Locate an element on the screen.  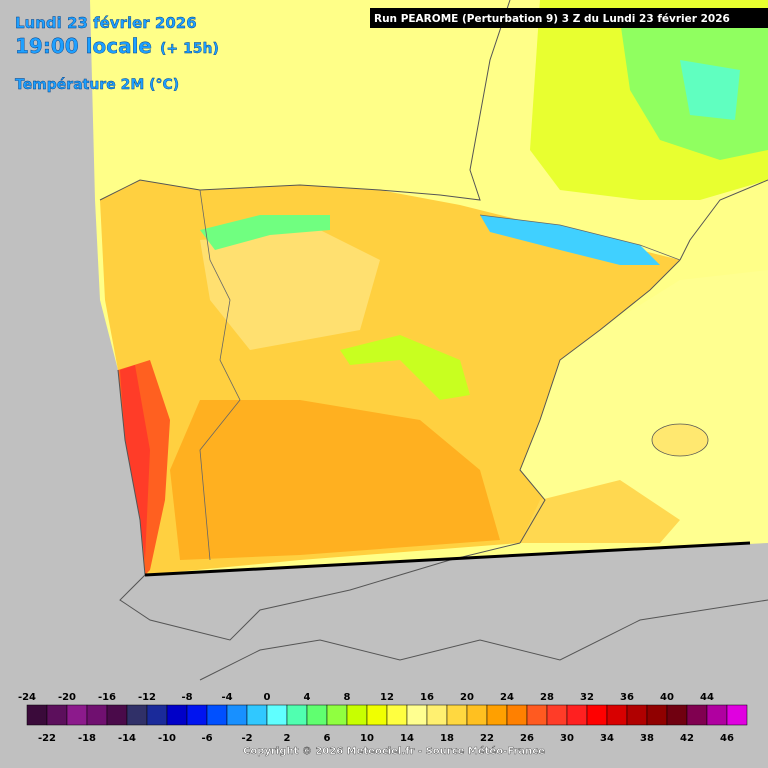
legend-tick-label: -14 is located at coordinates (127, 738).